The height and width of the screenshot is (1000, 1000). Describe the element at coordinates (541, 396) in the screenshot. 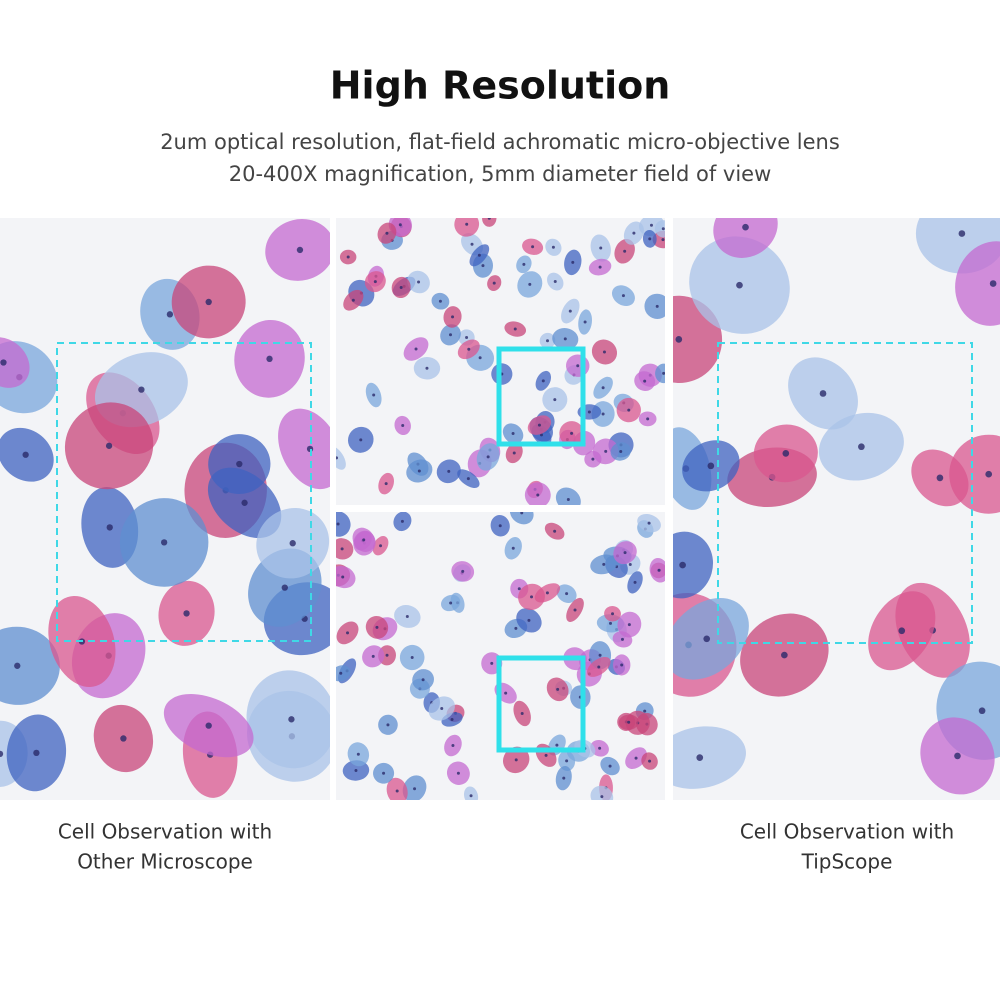

I see `zoom-box` at that location.